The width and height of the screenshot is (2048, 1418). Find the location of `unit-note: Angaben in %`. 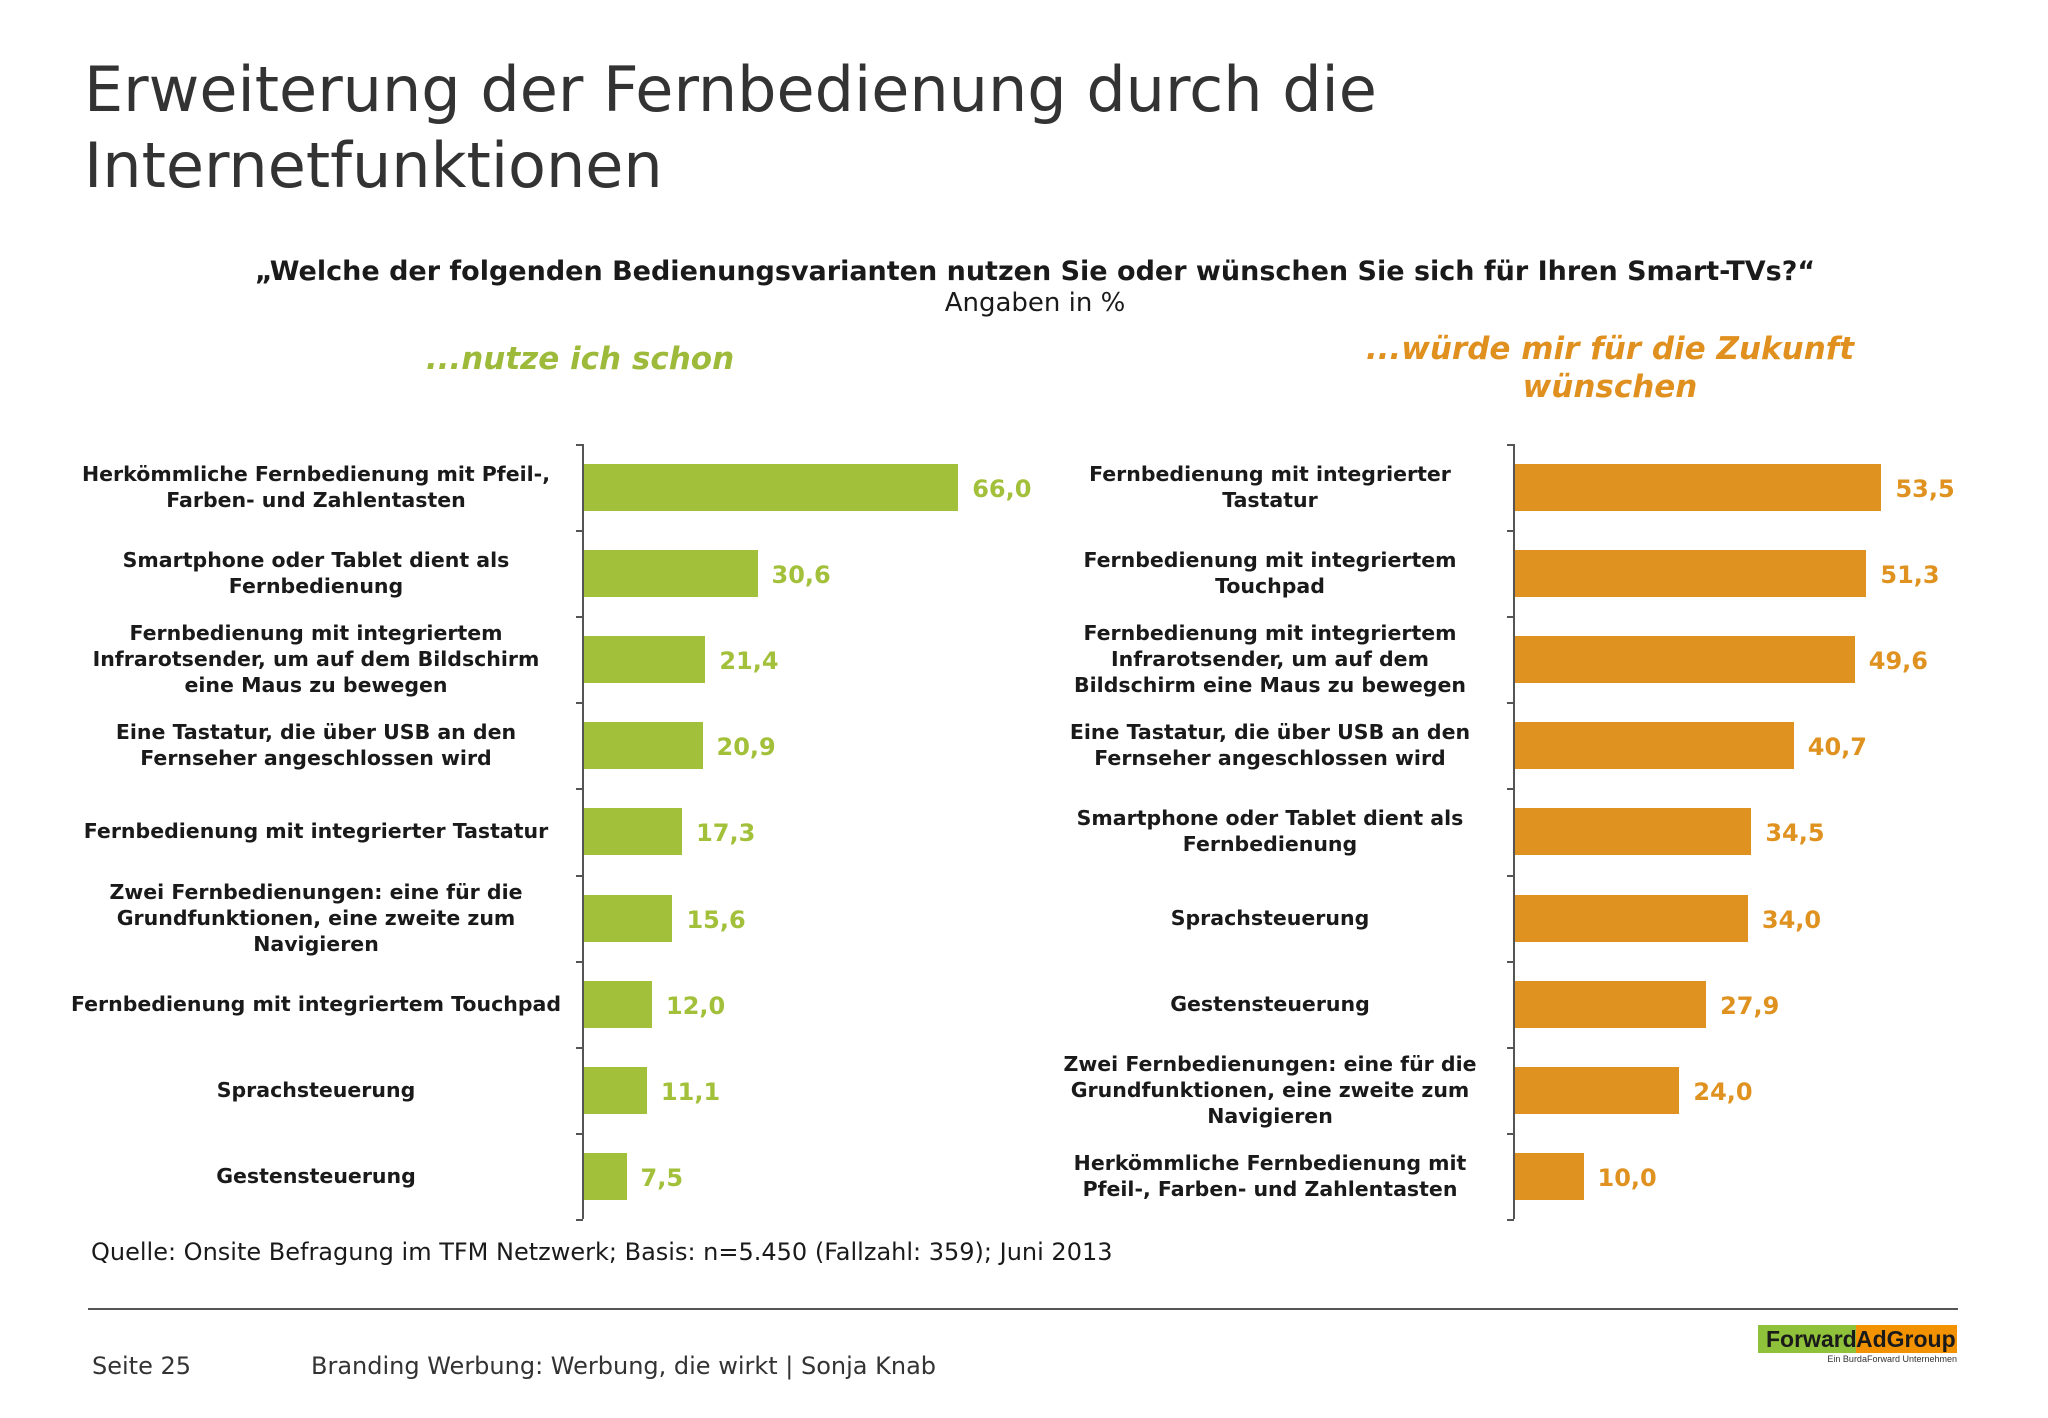

unit-note: Angaben in % is located at coordinates (1035, 303).